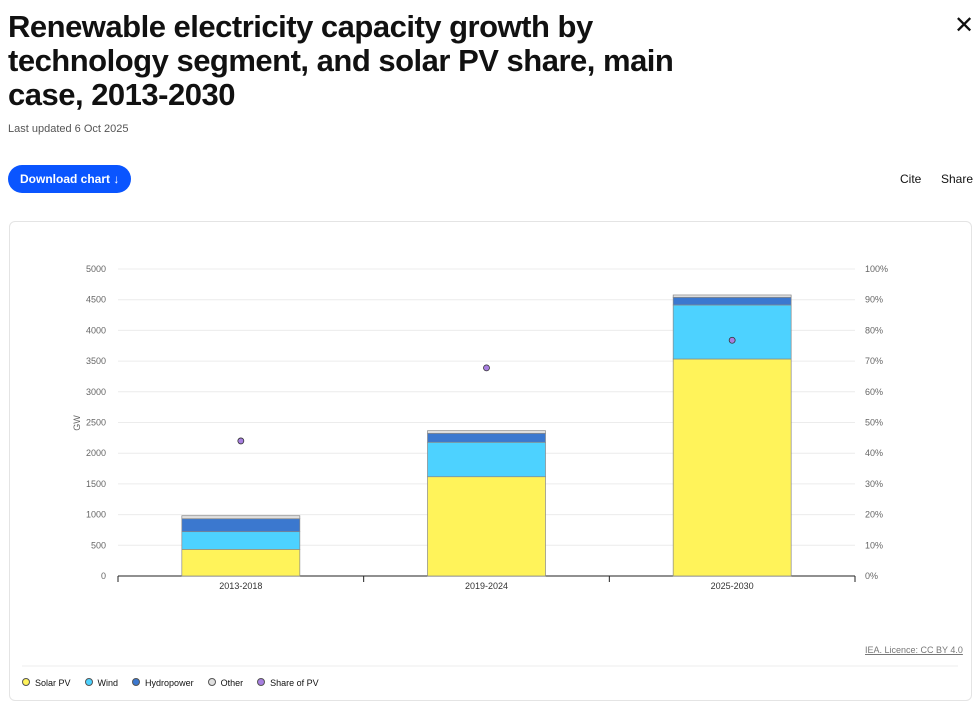 The image size is (980, 706). I want to click on y2-tick-label: 50%, so click(874, 423).